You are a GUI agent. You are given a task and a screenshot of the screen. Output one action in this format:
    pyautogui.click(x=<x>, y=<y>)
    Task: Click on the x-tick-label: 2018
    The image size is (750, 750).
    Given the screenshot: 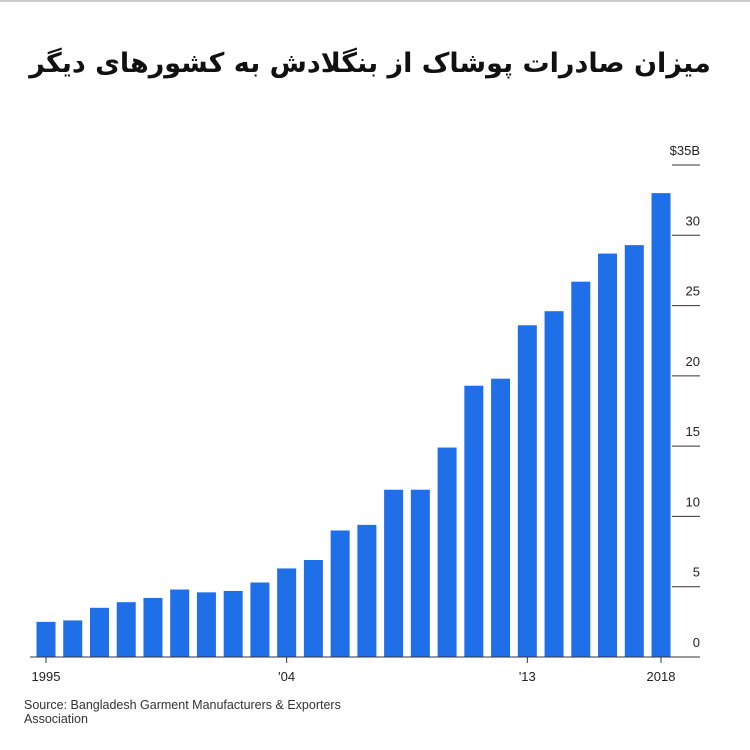 What is the action you would take?
    pyautogui.click(x=661, y=676)
    